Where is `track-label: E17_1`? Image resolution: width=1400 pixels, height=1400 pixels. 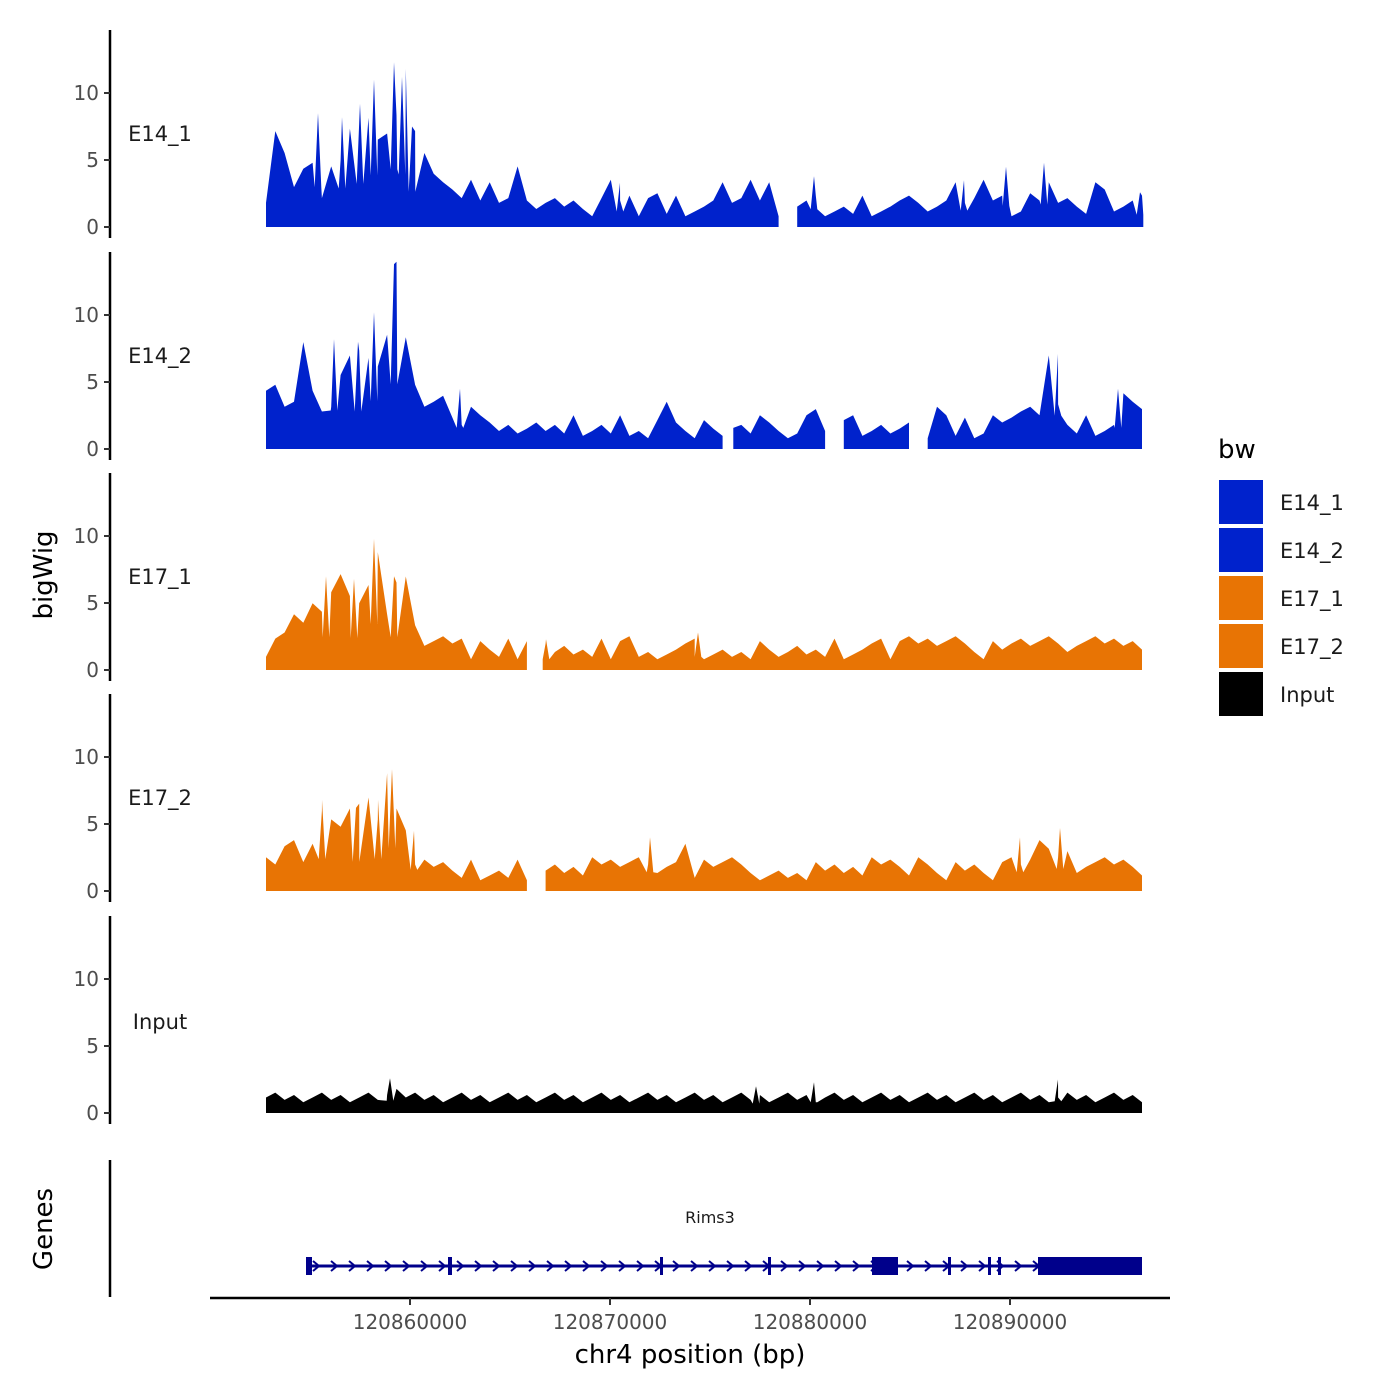 track-label: E17_1 is located at coordinates (160, 577).